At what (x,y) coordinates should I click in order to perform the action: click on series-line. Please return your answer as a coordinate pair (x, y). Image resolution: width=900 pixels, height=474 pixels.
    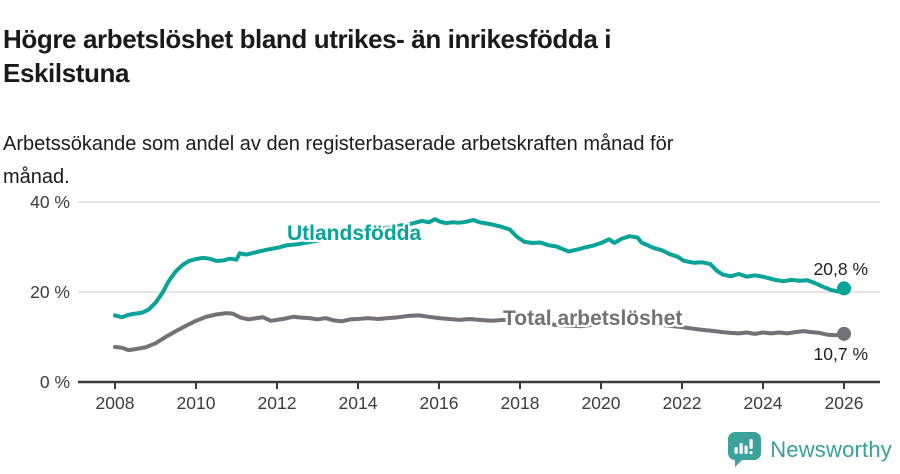
    Looking at the image, I should click on (479, 332).